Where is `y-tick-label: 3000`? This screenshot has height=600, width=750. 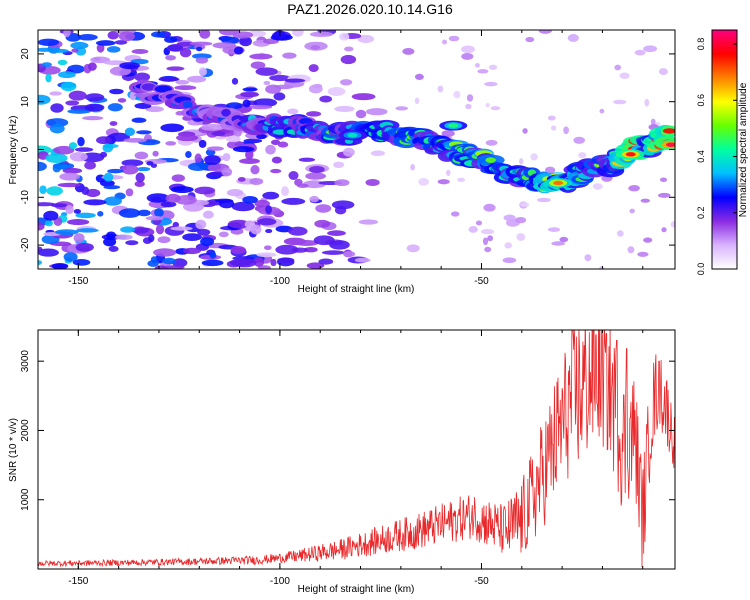 y-tick-label: 3000 is located at coordinates (25, 361).